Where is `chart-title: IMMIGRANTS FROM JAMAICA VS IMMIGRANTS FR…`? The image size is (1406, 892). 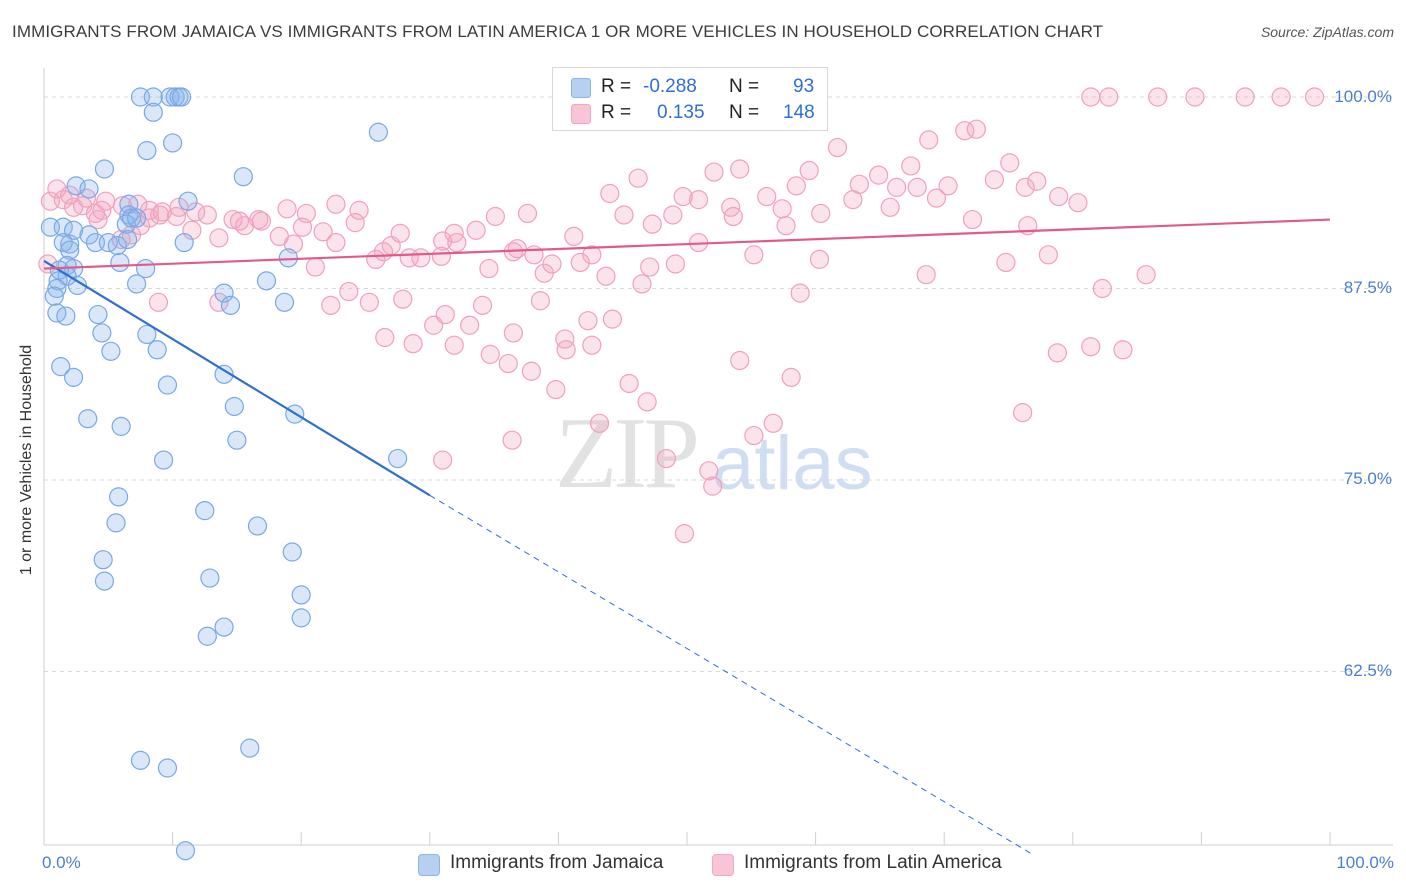
chart-title: IMMIGRANTS FROM JAMAICA VS IMMIGRANTS FR… is located at coordinates (558, 31).